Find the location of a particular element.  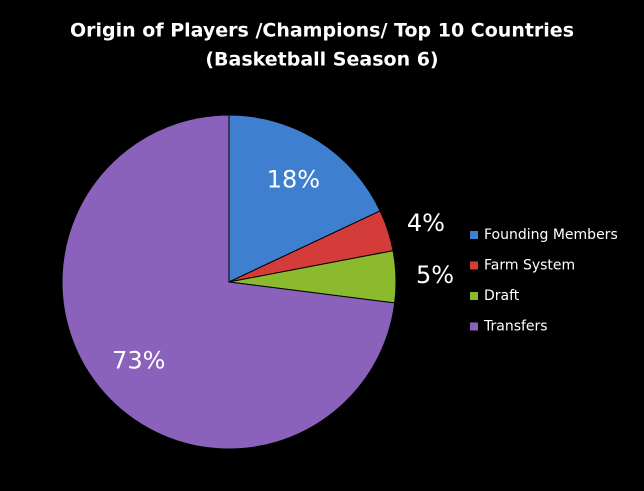

data-label: 18% is located at coordinates (293, 179).